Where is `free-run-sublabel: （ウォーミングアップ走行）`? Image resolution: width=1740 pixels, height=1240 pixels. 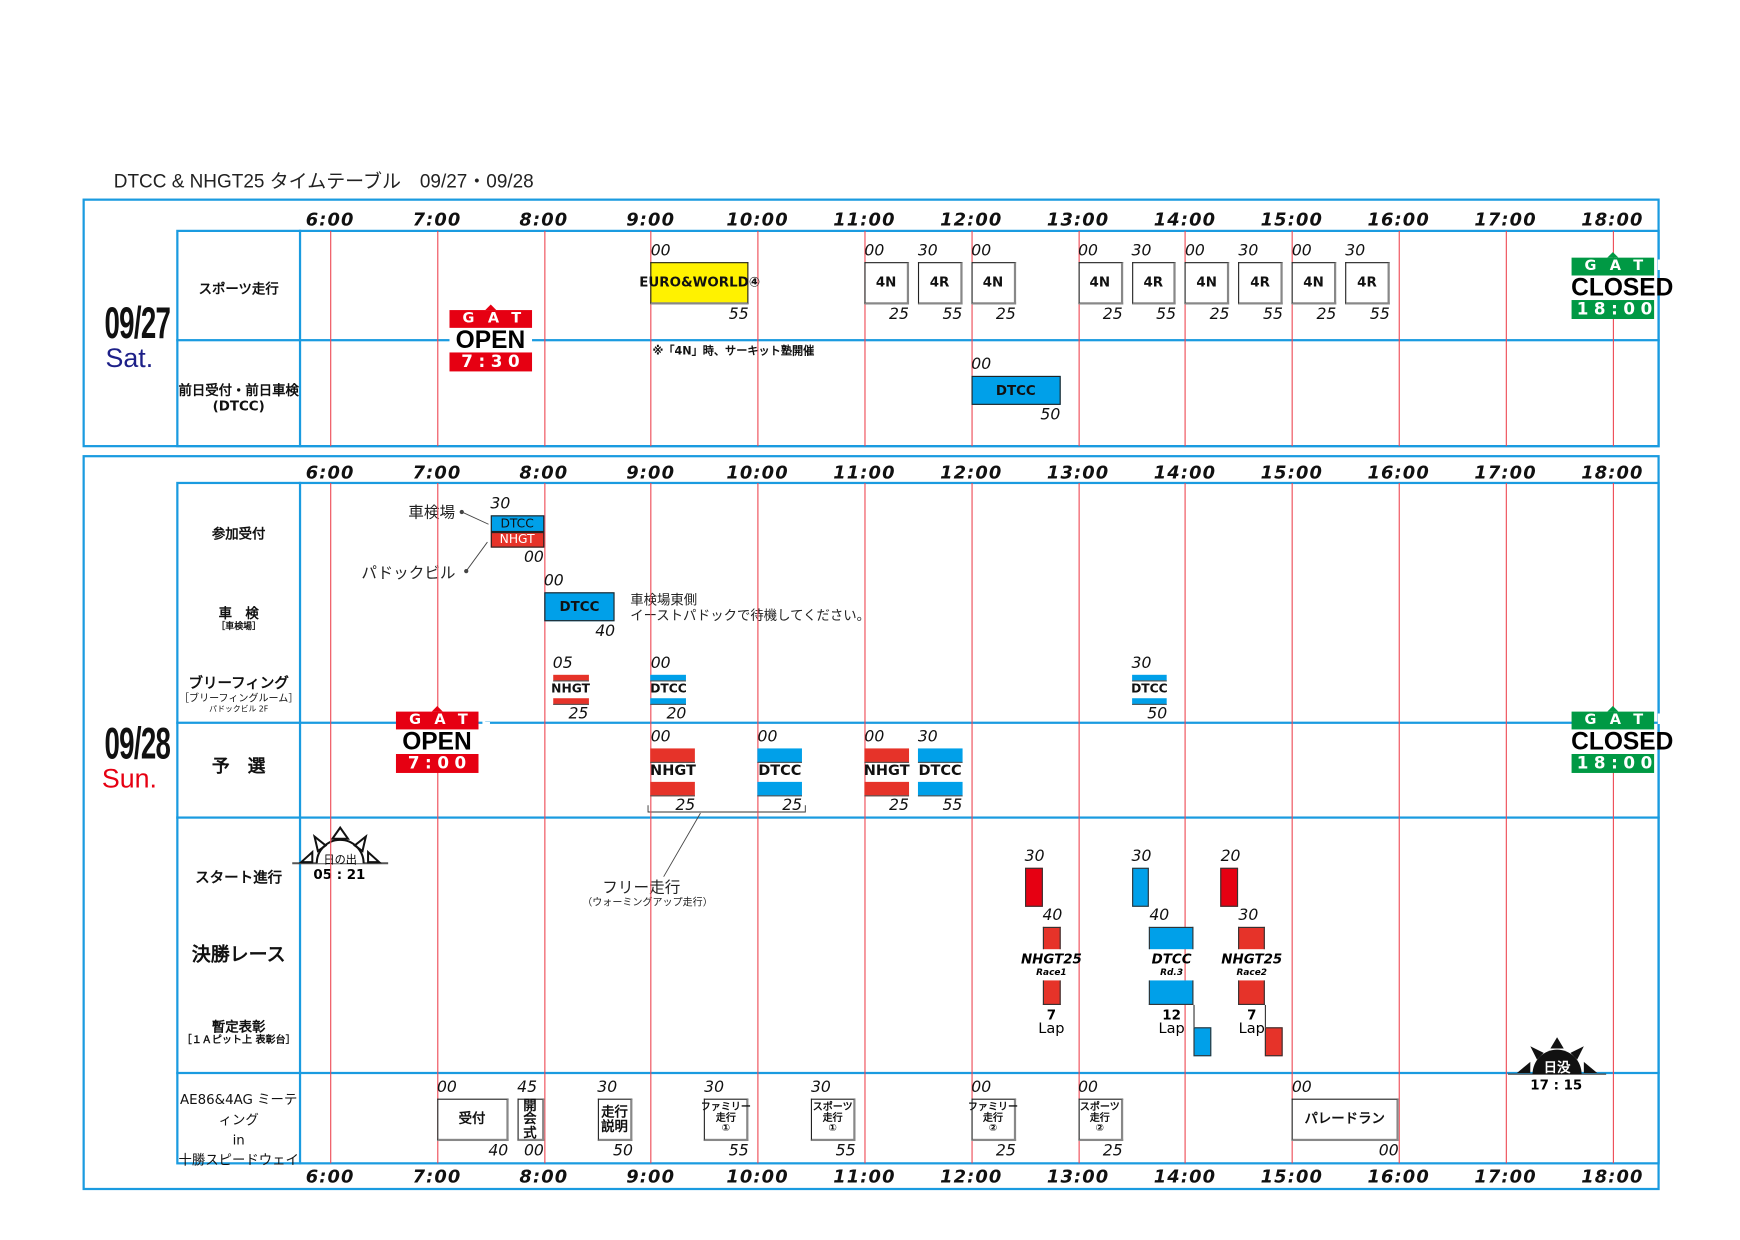 free-run-sublabel: （ウォーミングアップ走行） is located at coordinates (647, 903).